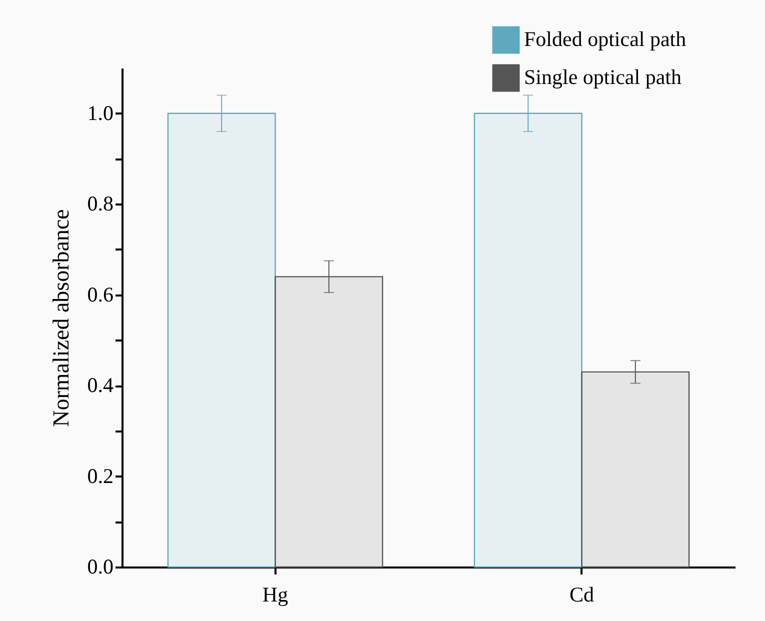 The height and width of the screenshot is (621, 765). What do you see at coordinates (100, 566) in the screenshot?
I see `y-tick-label: 0.0` at bounding box center [100, 566].